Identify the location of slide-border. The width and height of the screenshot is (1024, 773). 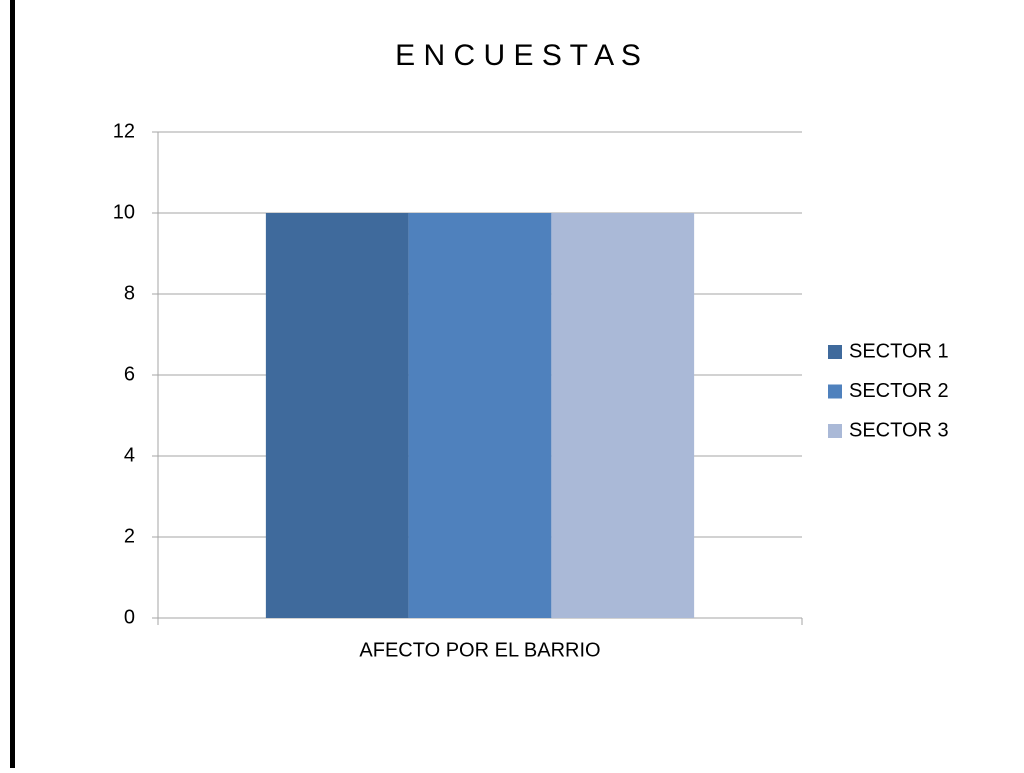
(12, 384).